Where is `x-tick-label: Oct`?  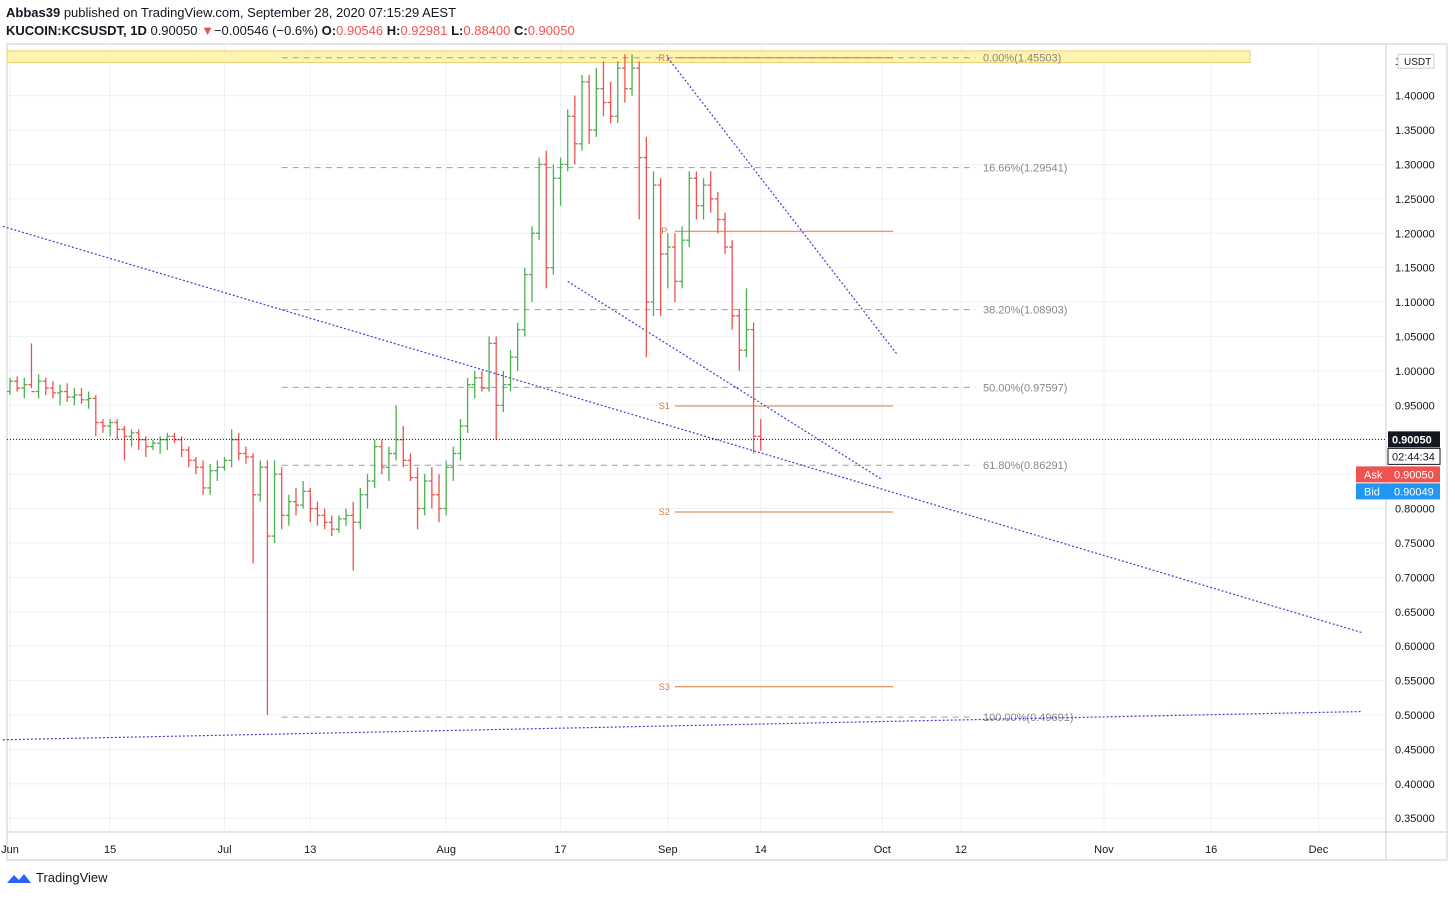
x-tick-label: Oct is located at coordinates (882, 850).